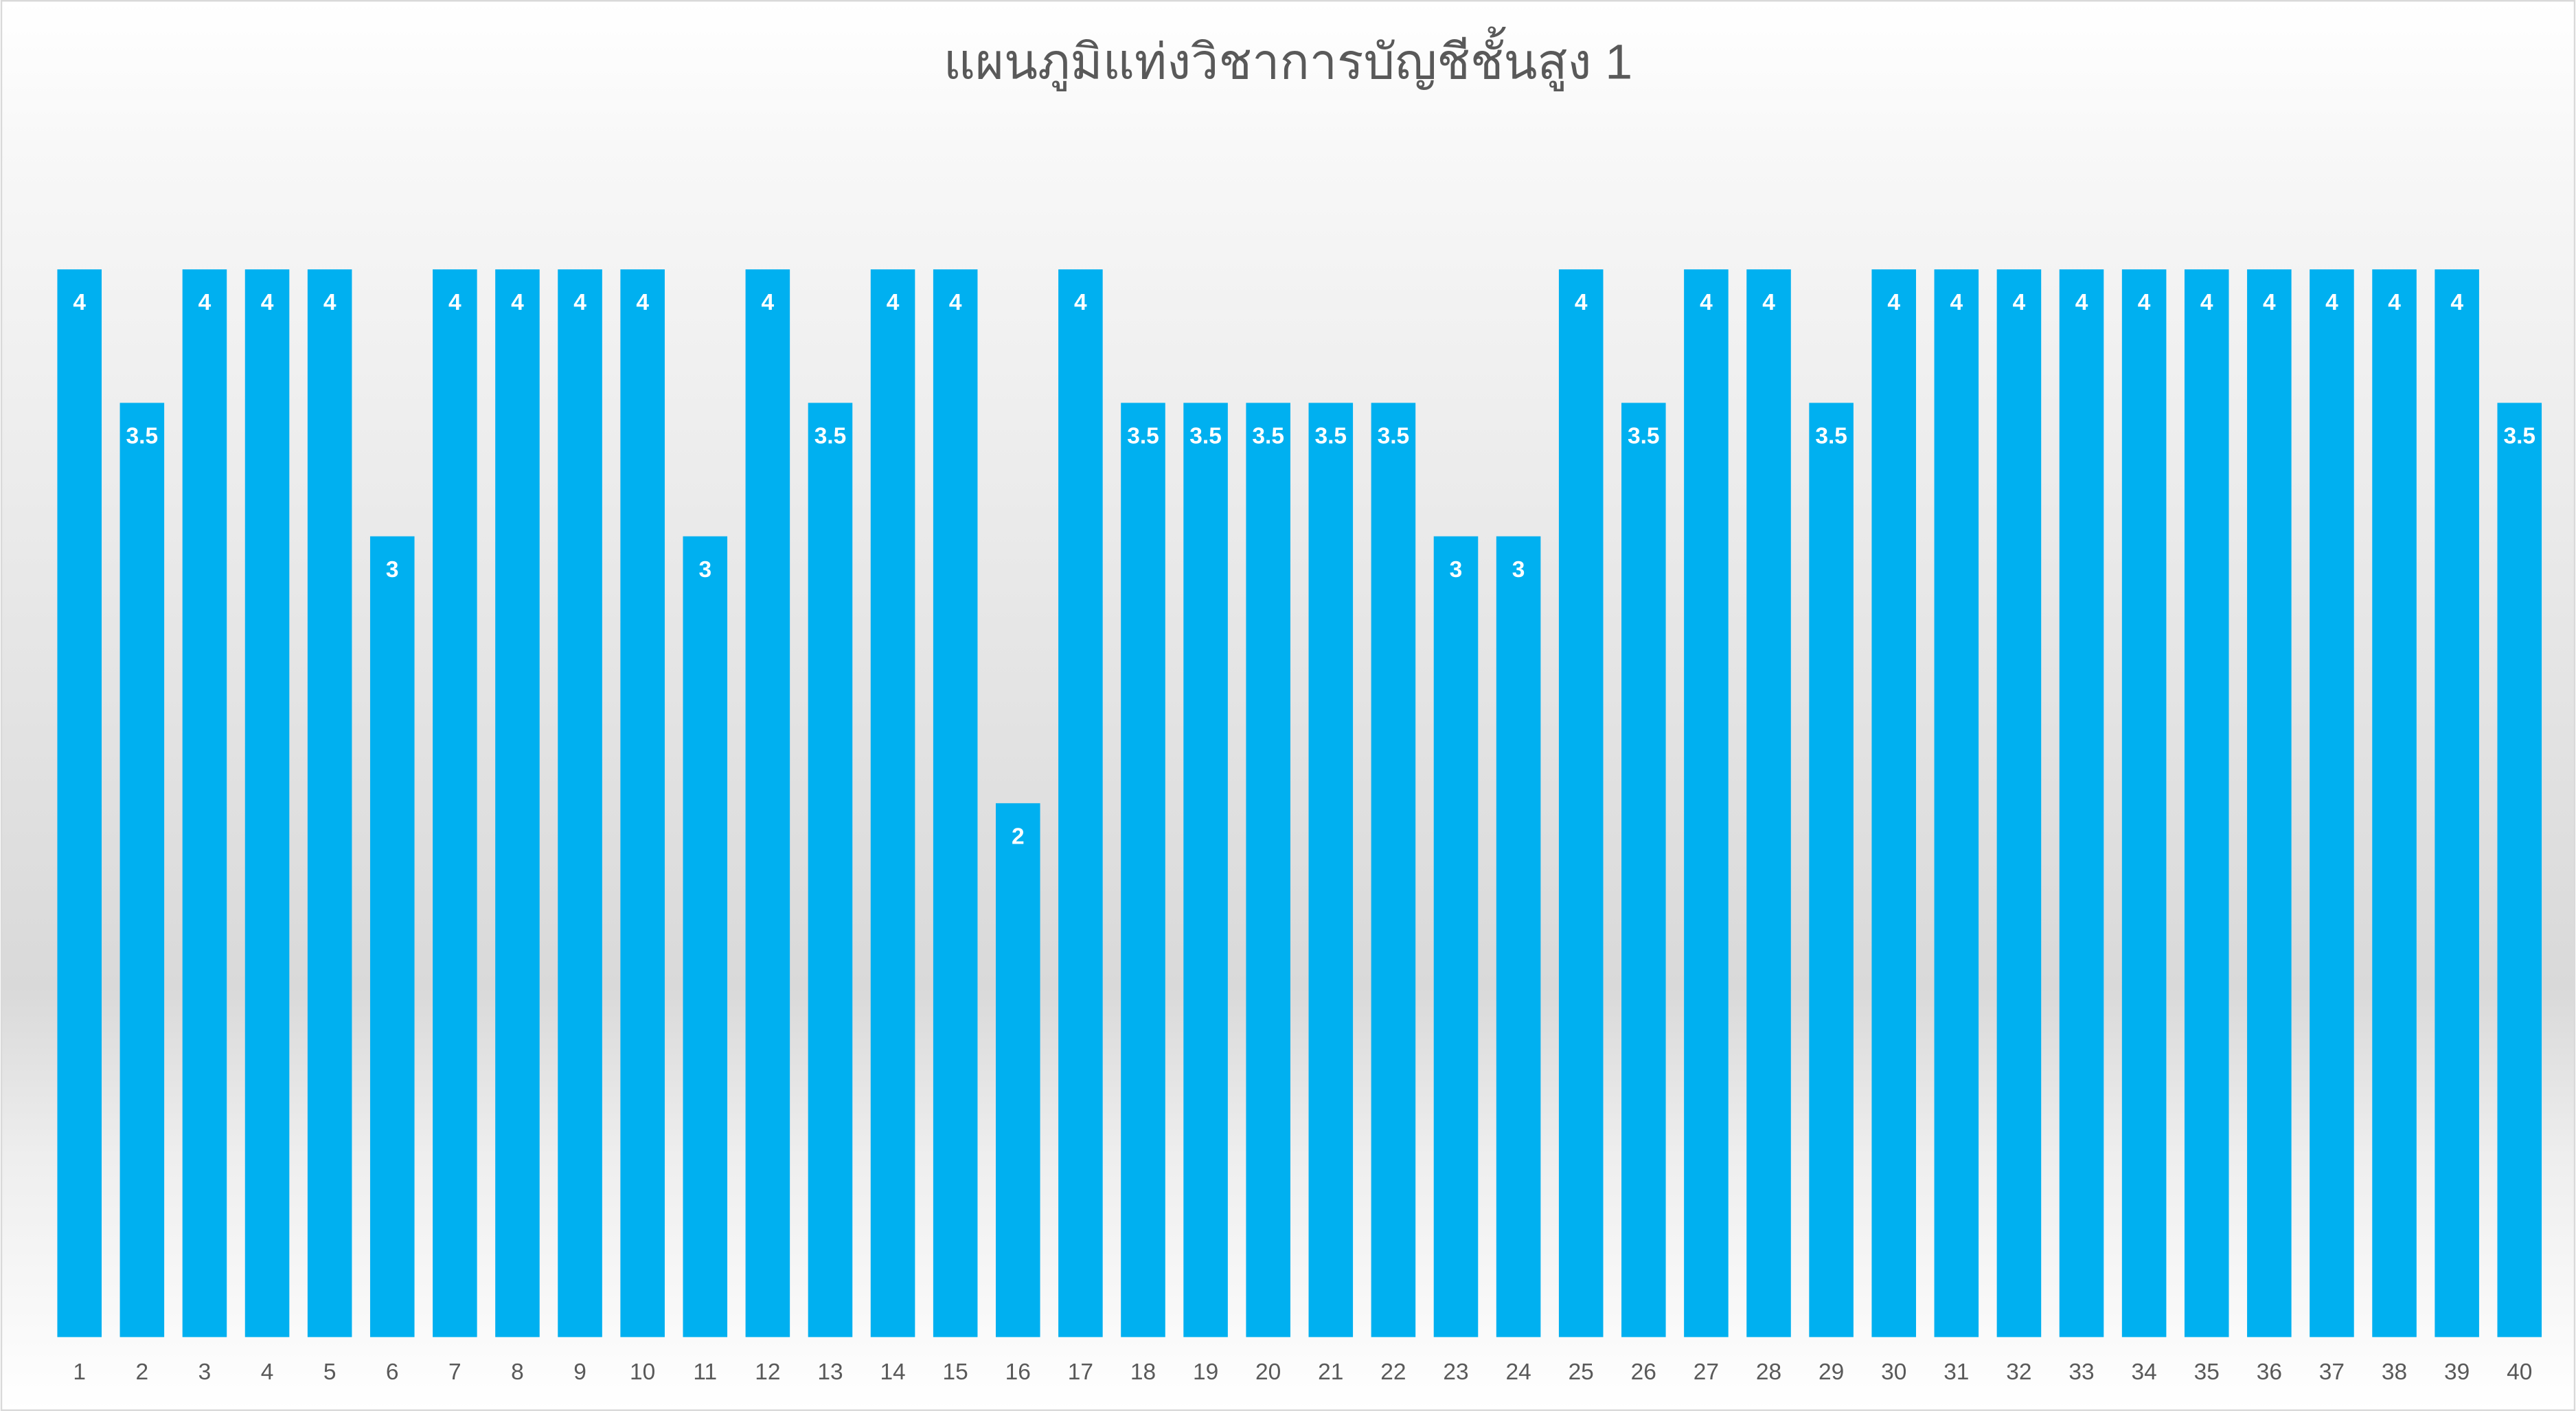 Image resolution: width=2576 pixels, height=1411 pixels. I want to click on data-label: 2, so click(1018, 837).